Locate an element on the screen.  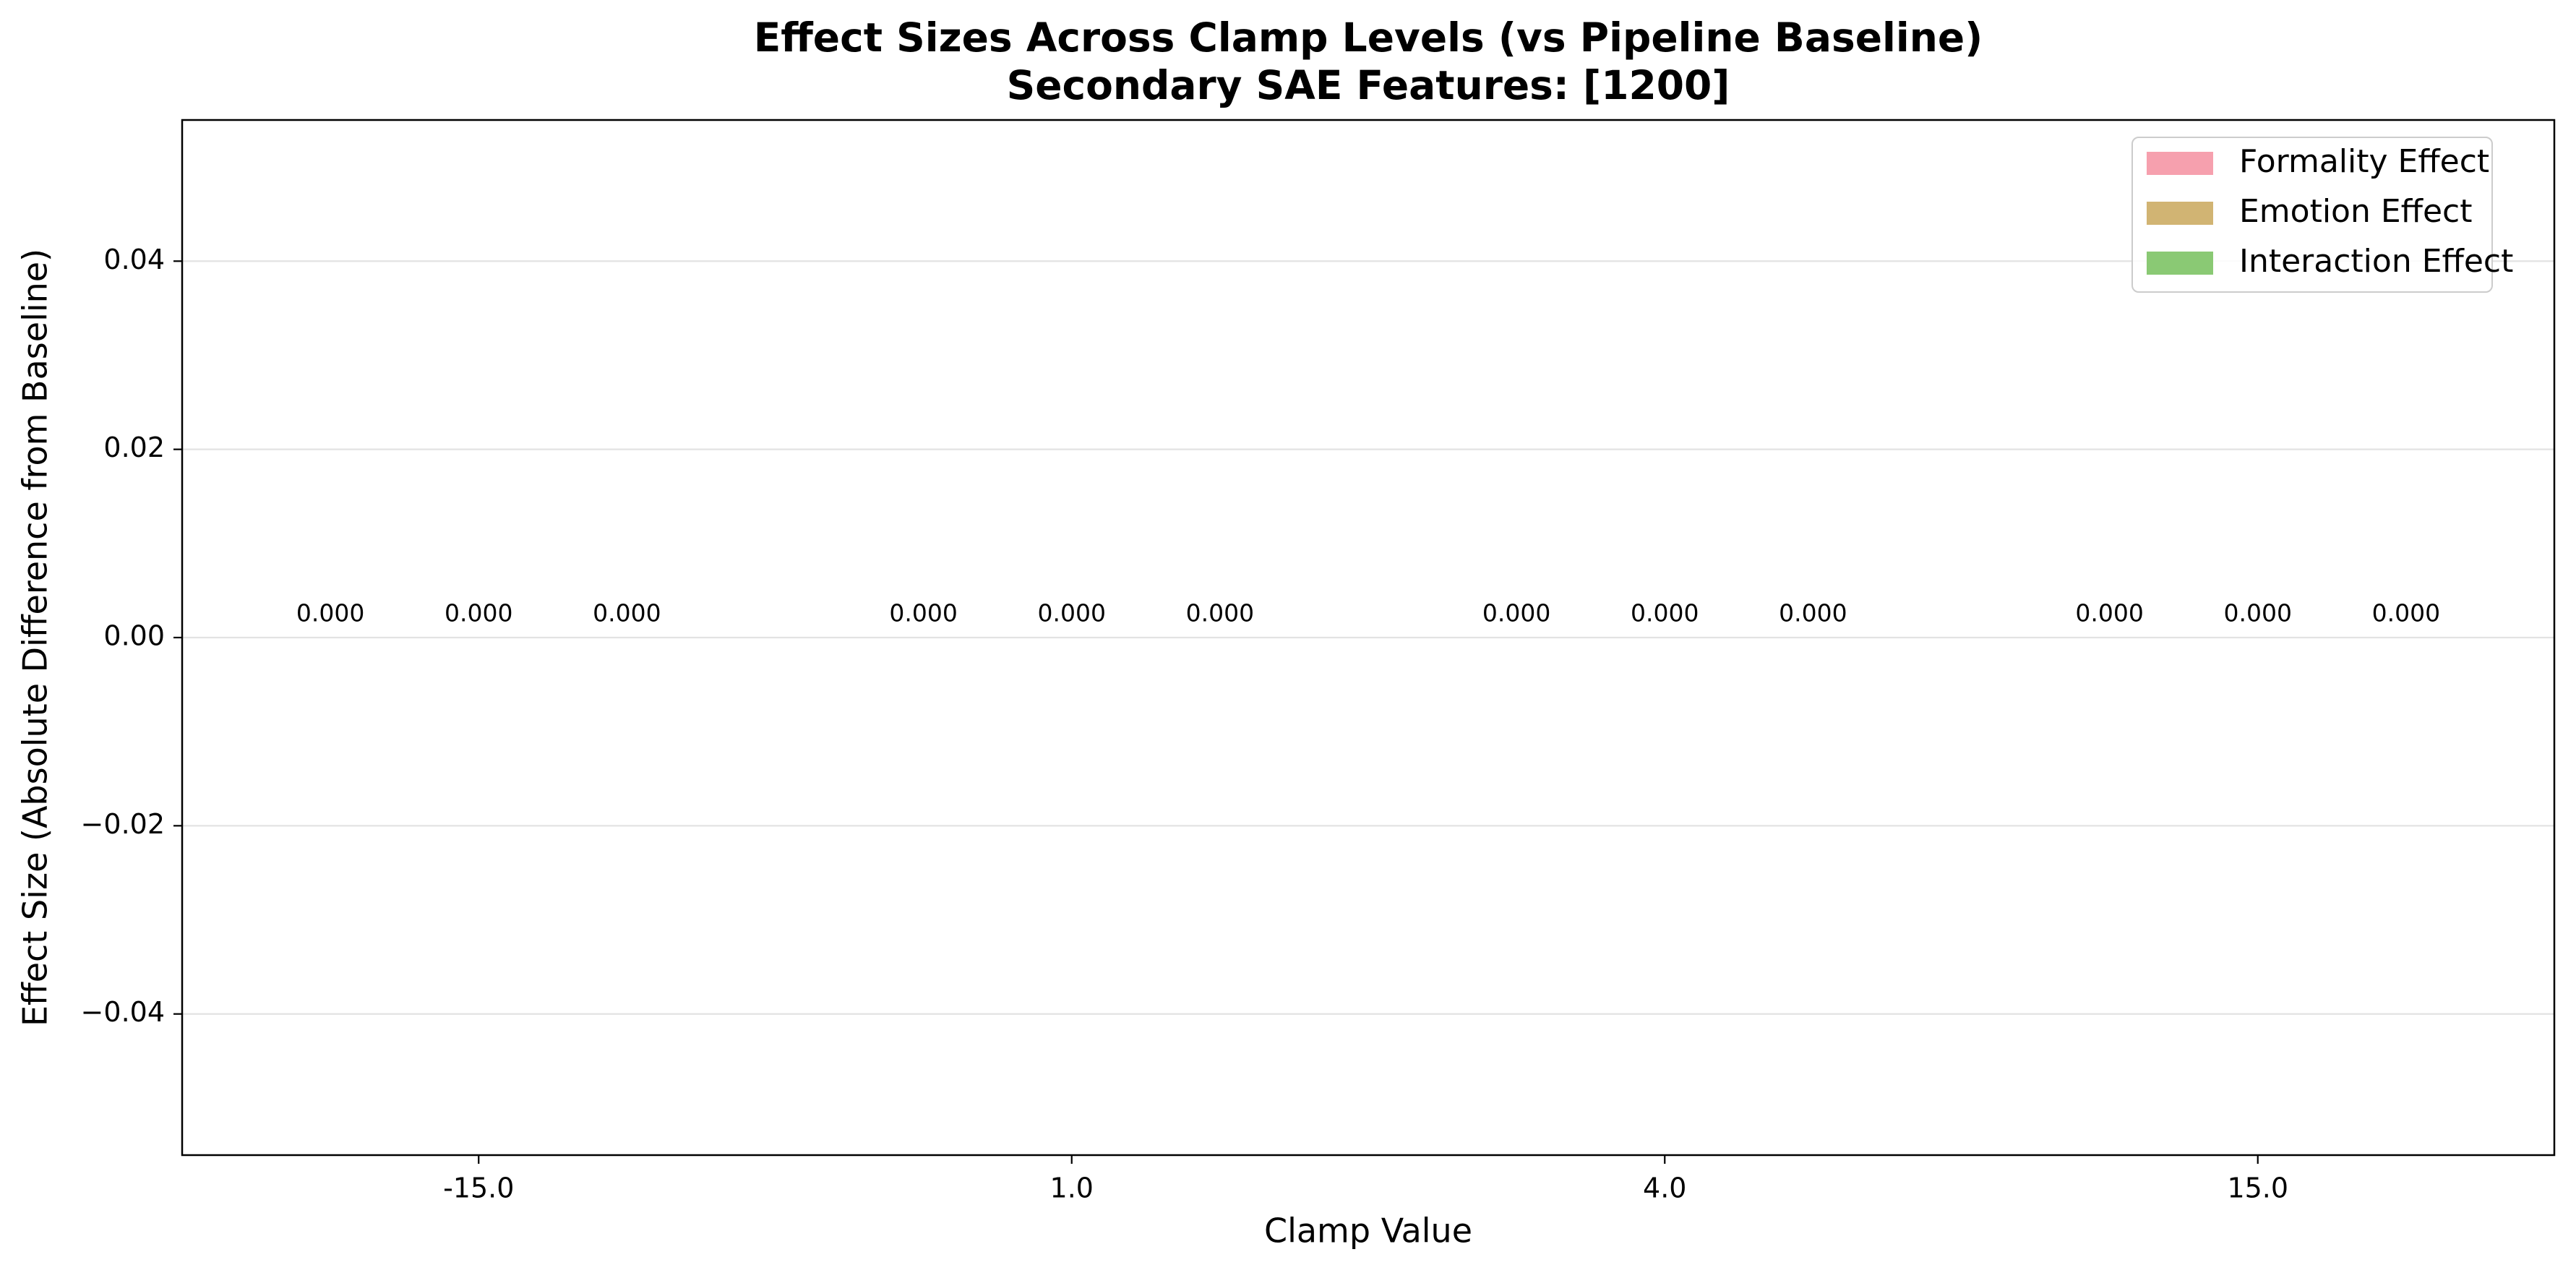
y-tick-label: 0.02 is located at coordinates (134, 447).